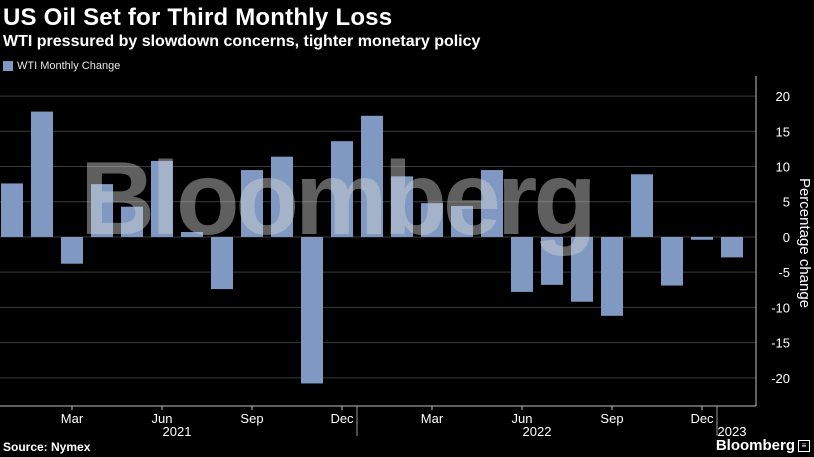 This screenshot has width=814, height=457. I want to click on logo-text: Bloomberg, so click(755, 445).